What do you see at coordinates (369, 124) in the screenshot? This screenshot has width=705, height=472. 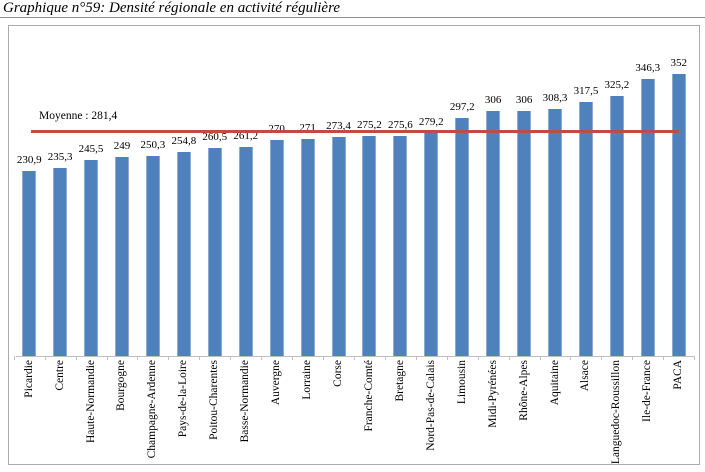 I see `bar-value-label: 275,2` at bounding box center [369, 124].